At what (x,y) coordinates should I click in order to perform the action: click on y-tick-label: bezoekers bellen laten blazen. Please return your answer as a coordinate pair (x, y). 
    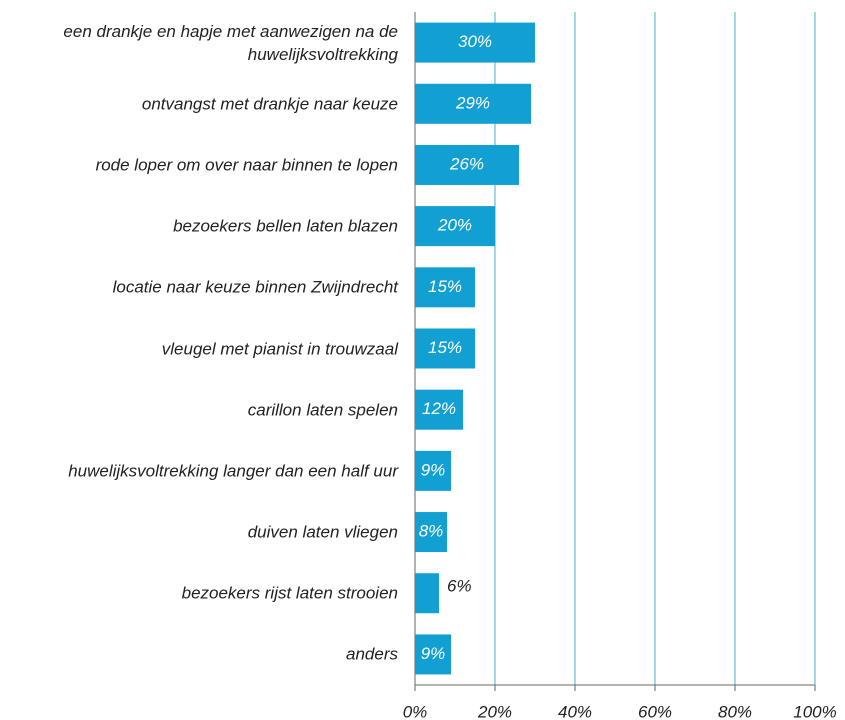
    Looking at the image, I should click on (285, 226).